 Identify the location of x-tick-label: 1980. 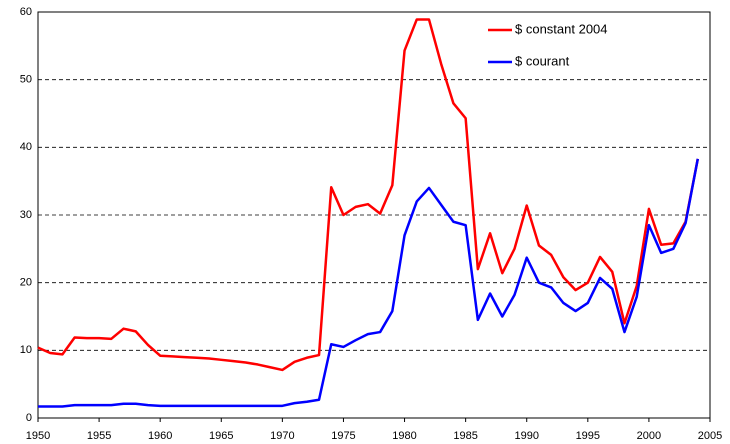
(404, 436).